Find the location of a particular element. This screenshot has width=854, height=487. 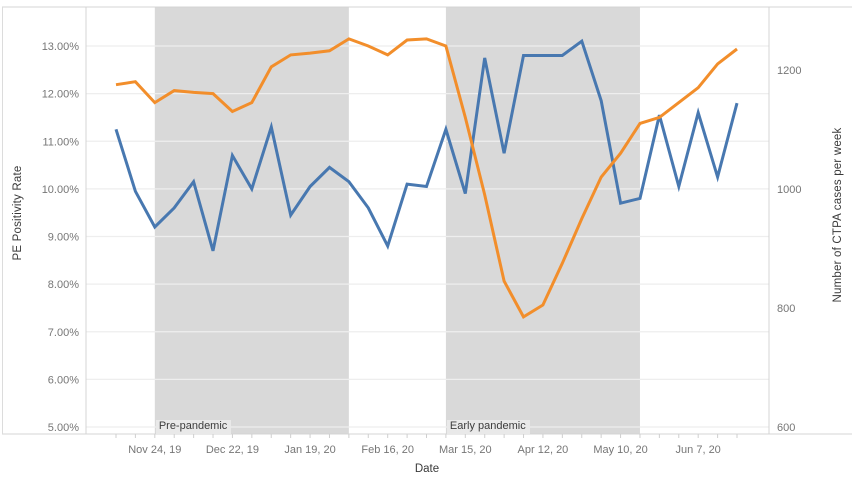

left-axis-tick-label: 11.00% is located at coordinates (61, 142).